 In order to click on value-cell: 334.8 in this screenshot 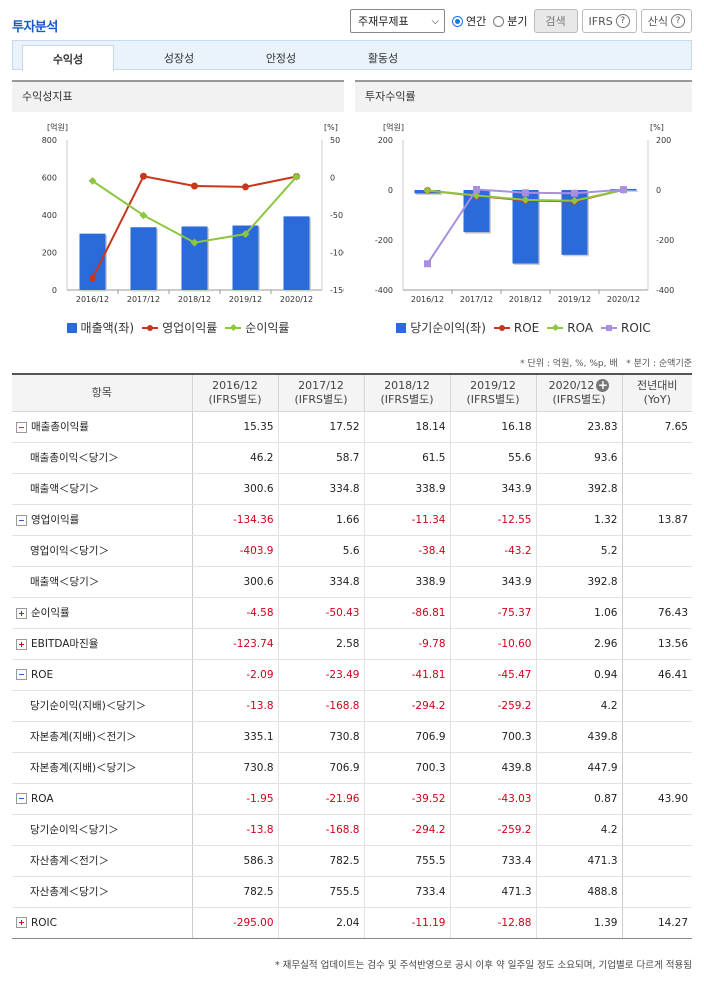, I will do `click(320, 489)`.